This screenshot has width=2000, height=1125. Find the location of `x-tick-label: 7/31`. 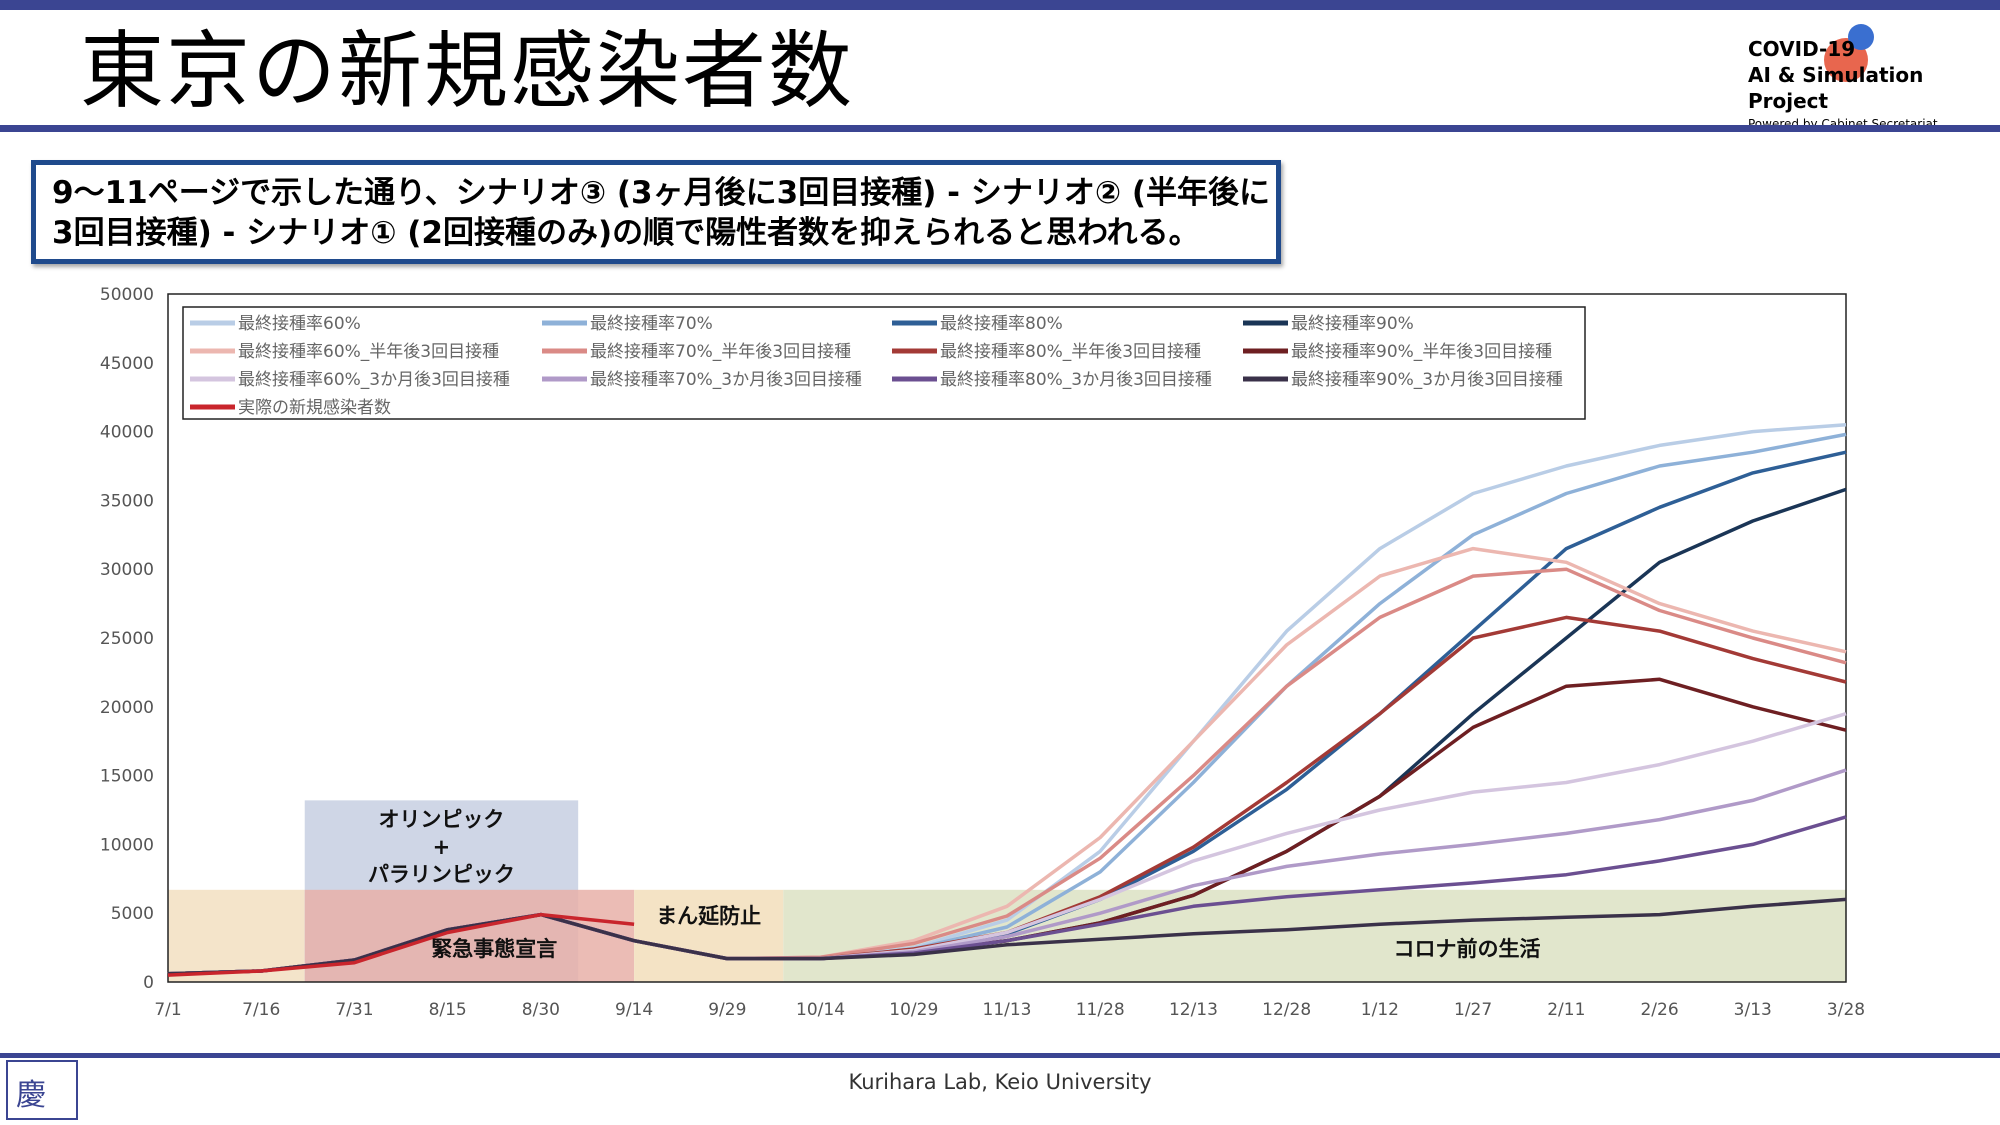

x-tick-label: 7/31 is located at coordinates (354, 1010).